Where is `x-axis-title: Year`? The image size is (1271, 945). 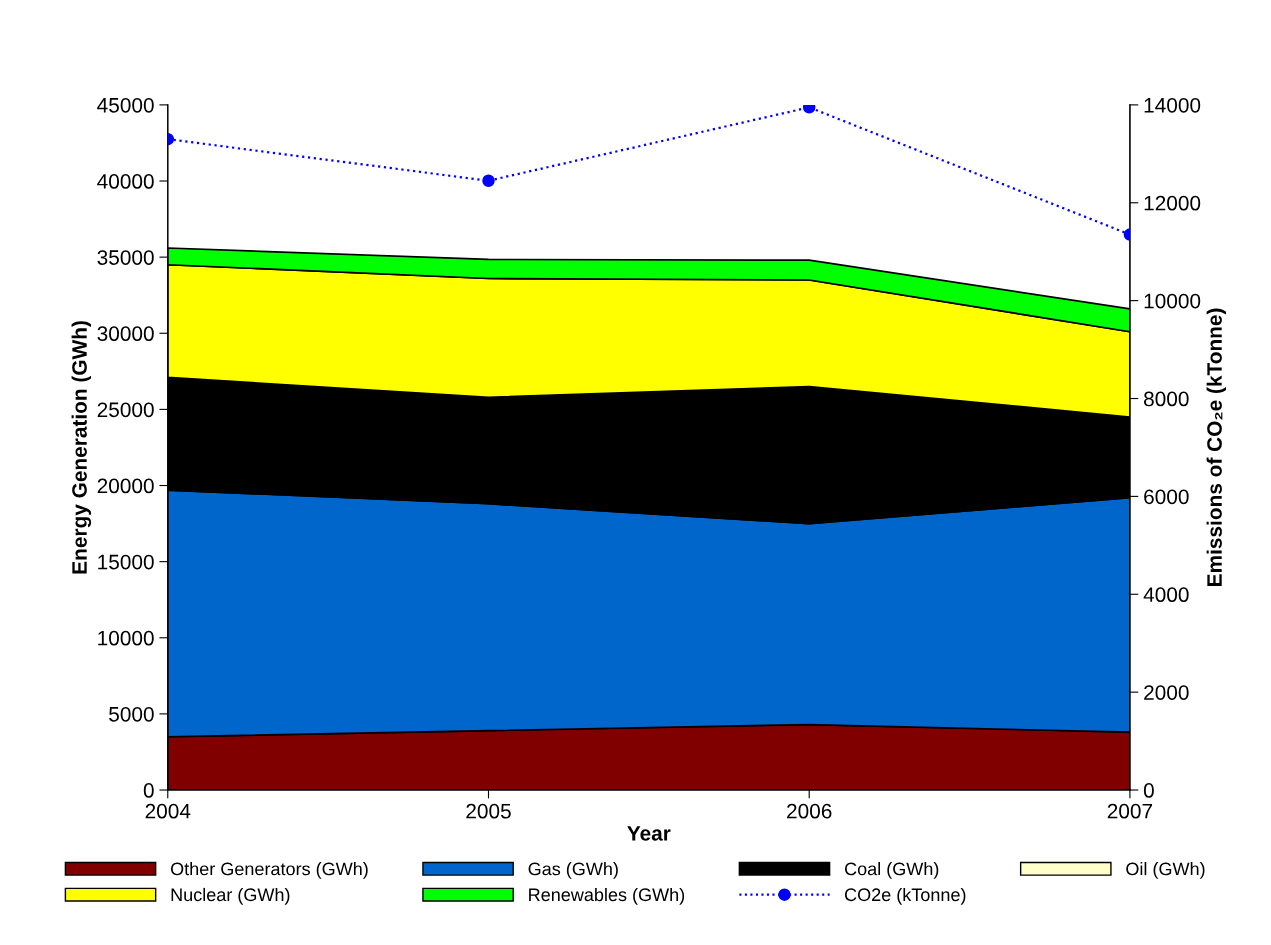
x-axis-title: Year is located at coordinates (649, 833).